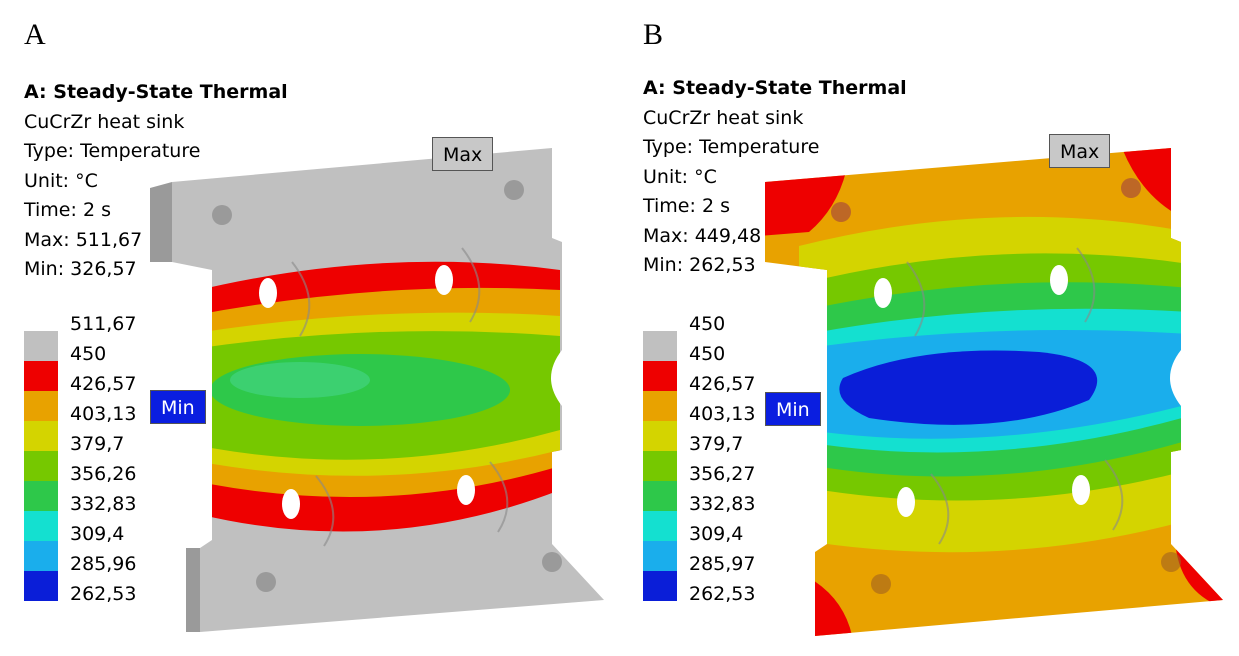 This screenshot has width=1239, height=656. Describe the element at coordinates (653, 34) in the screenshot. I see `panel-letter: B` at that location.